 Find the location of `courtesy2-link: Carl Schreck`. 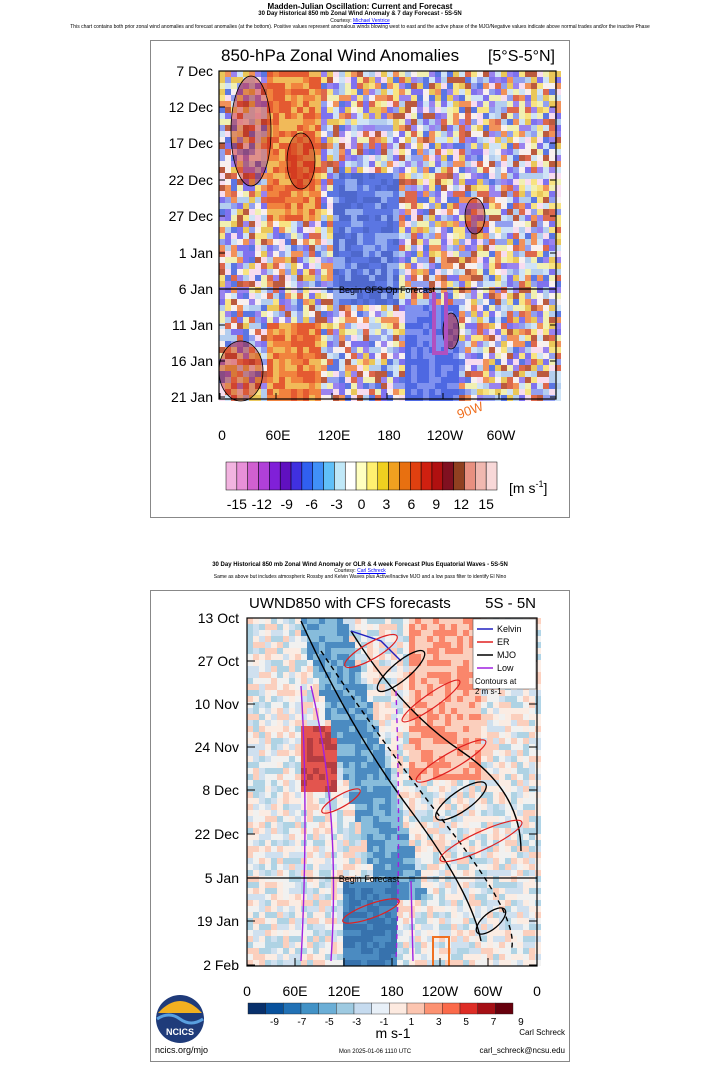

courtesy2-link: Carl Schreck is located at coordinates (371, 571).